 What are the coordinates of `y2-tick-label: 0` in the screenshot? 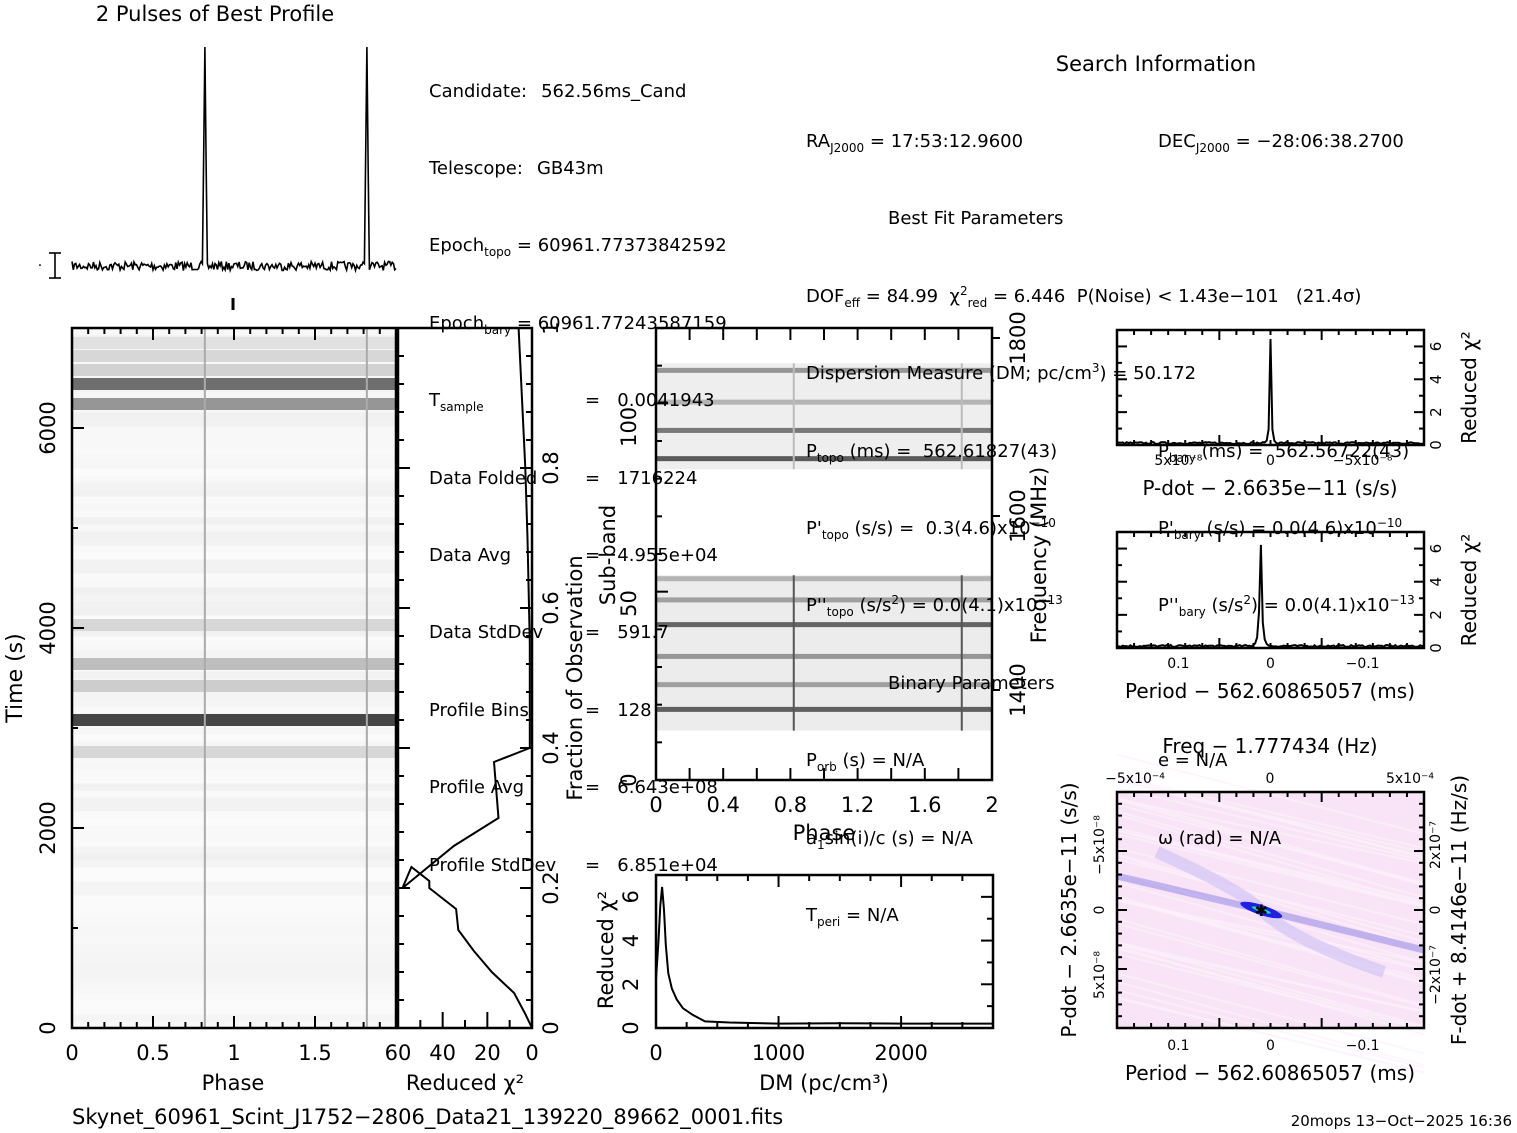 It's located at (1436, 910).